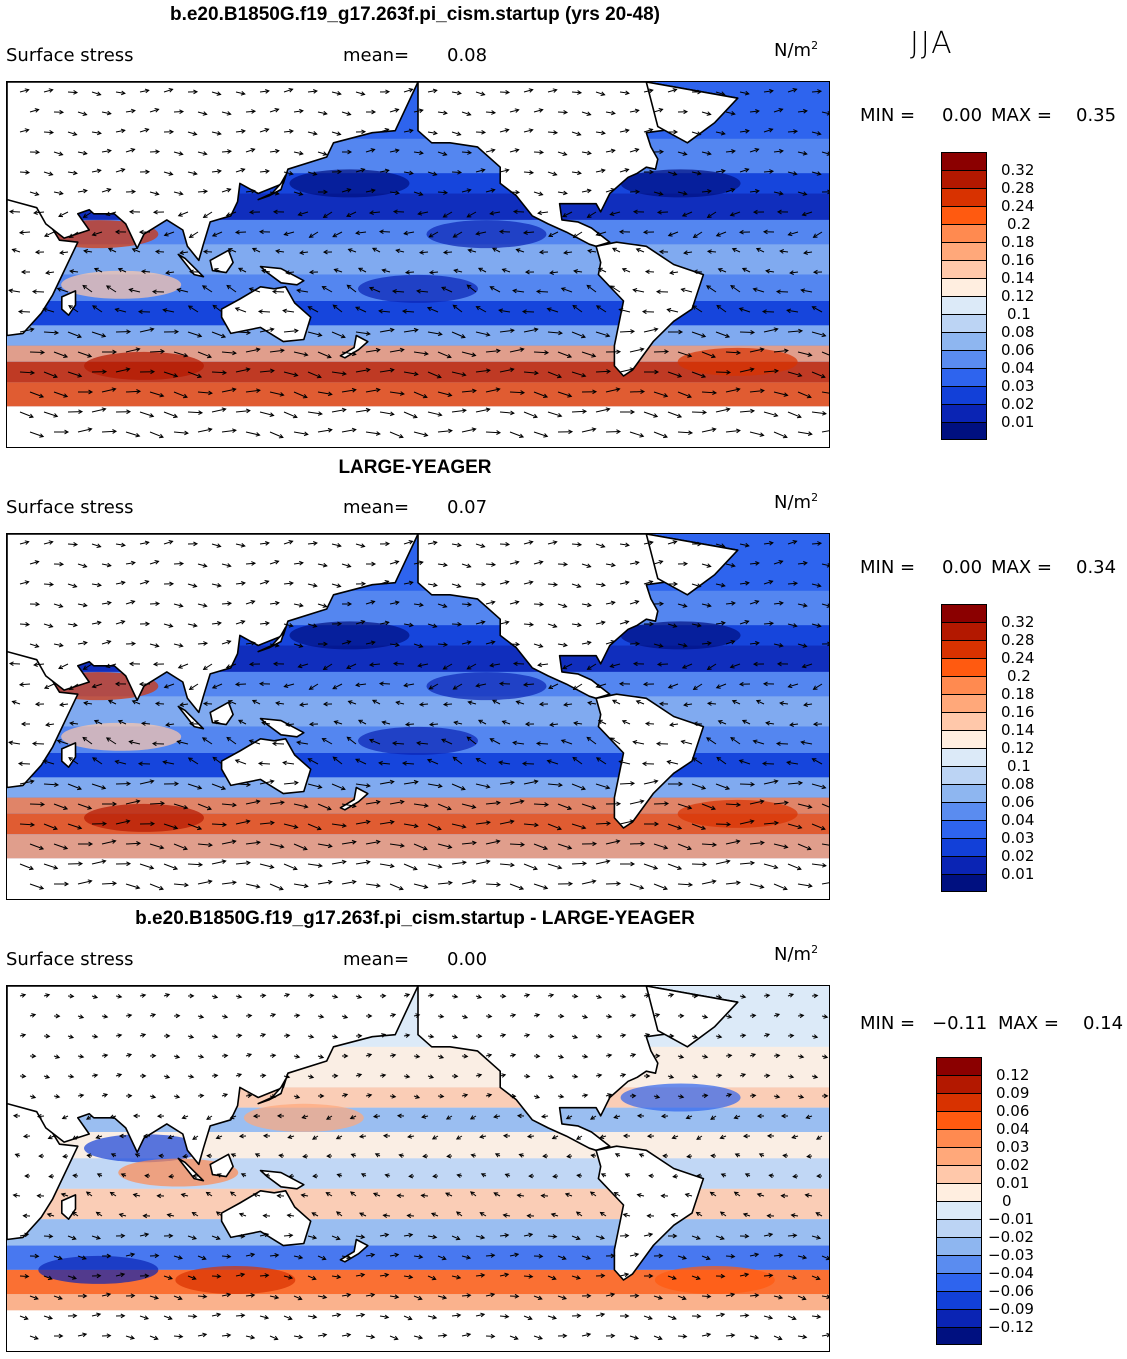  I want to click on land-borneo, so click(221, 713).